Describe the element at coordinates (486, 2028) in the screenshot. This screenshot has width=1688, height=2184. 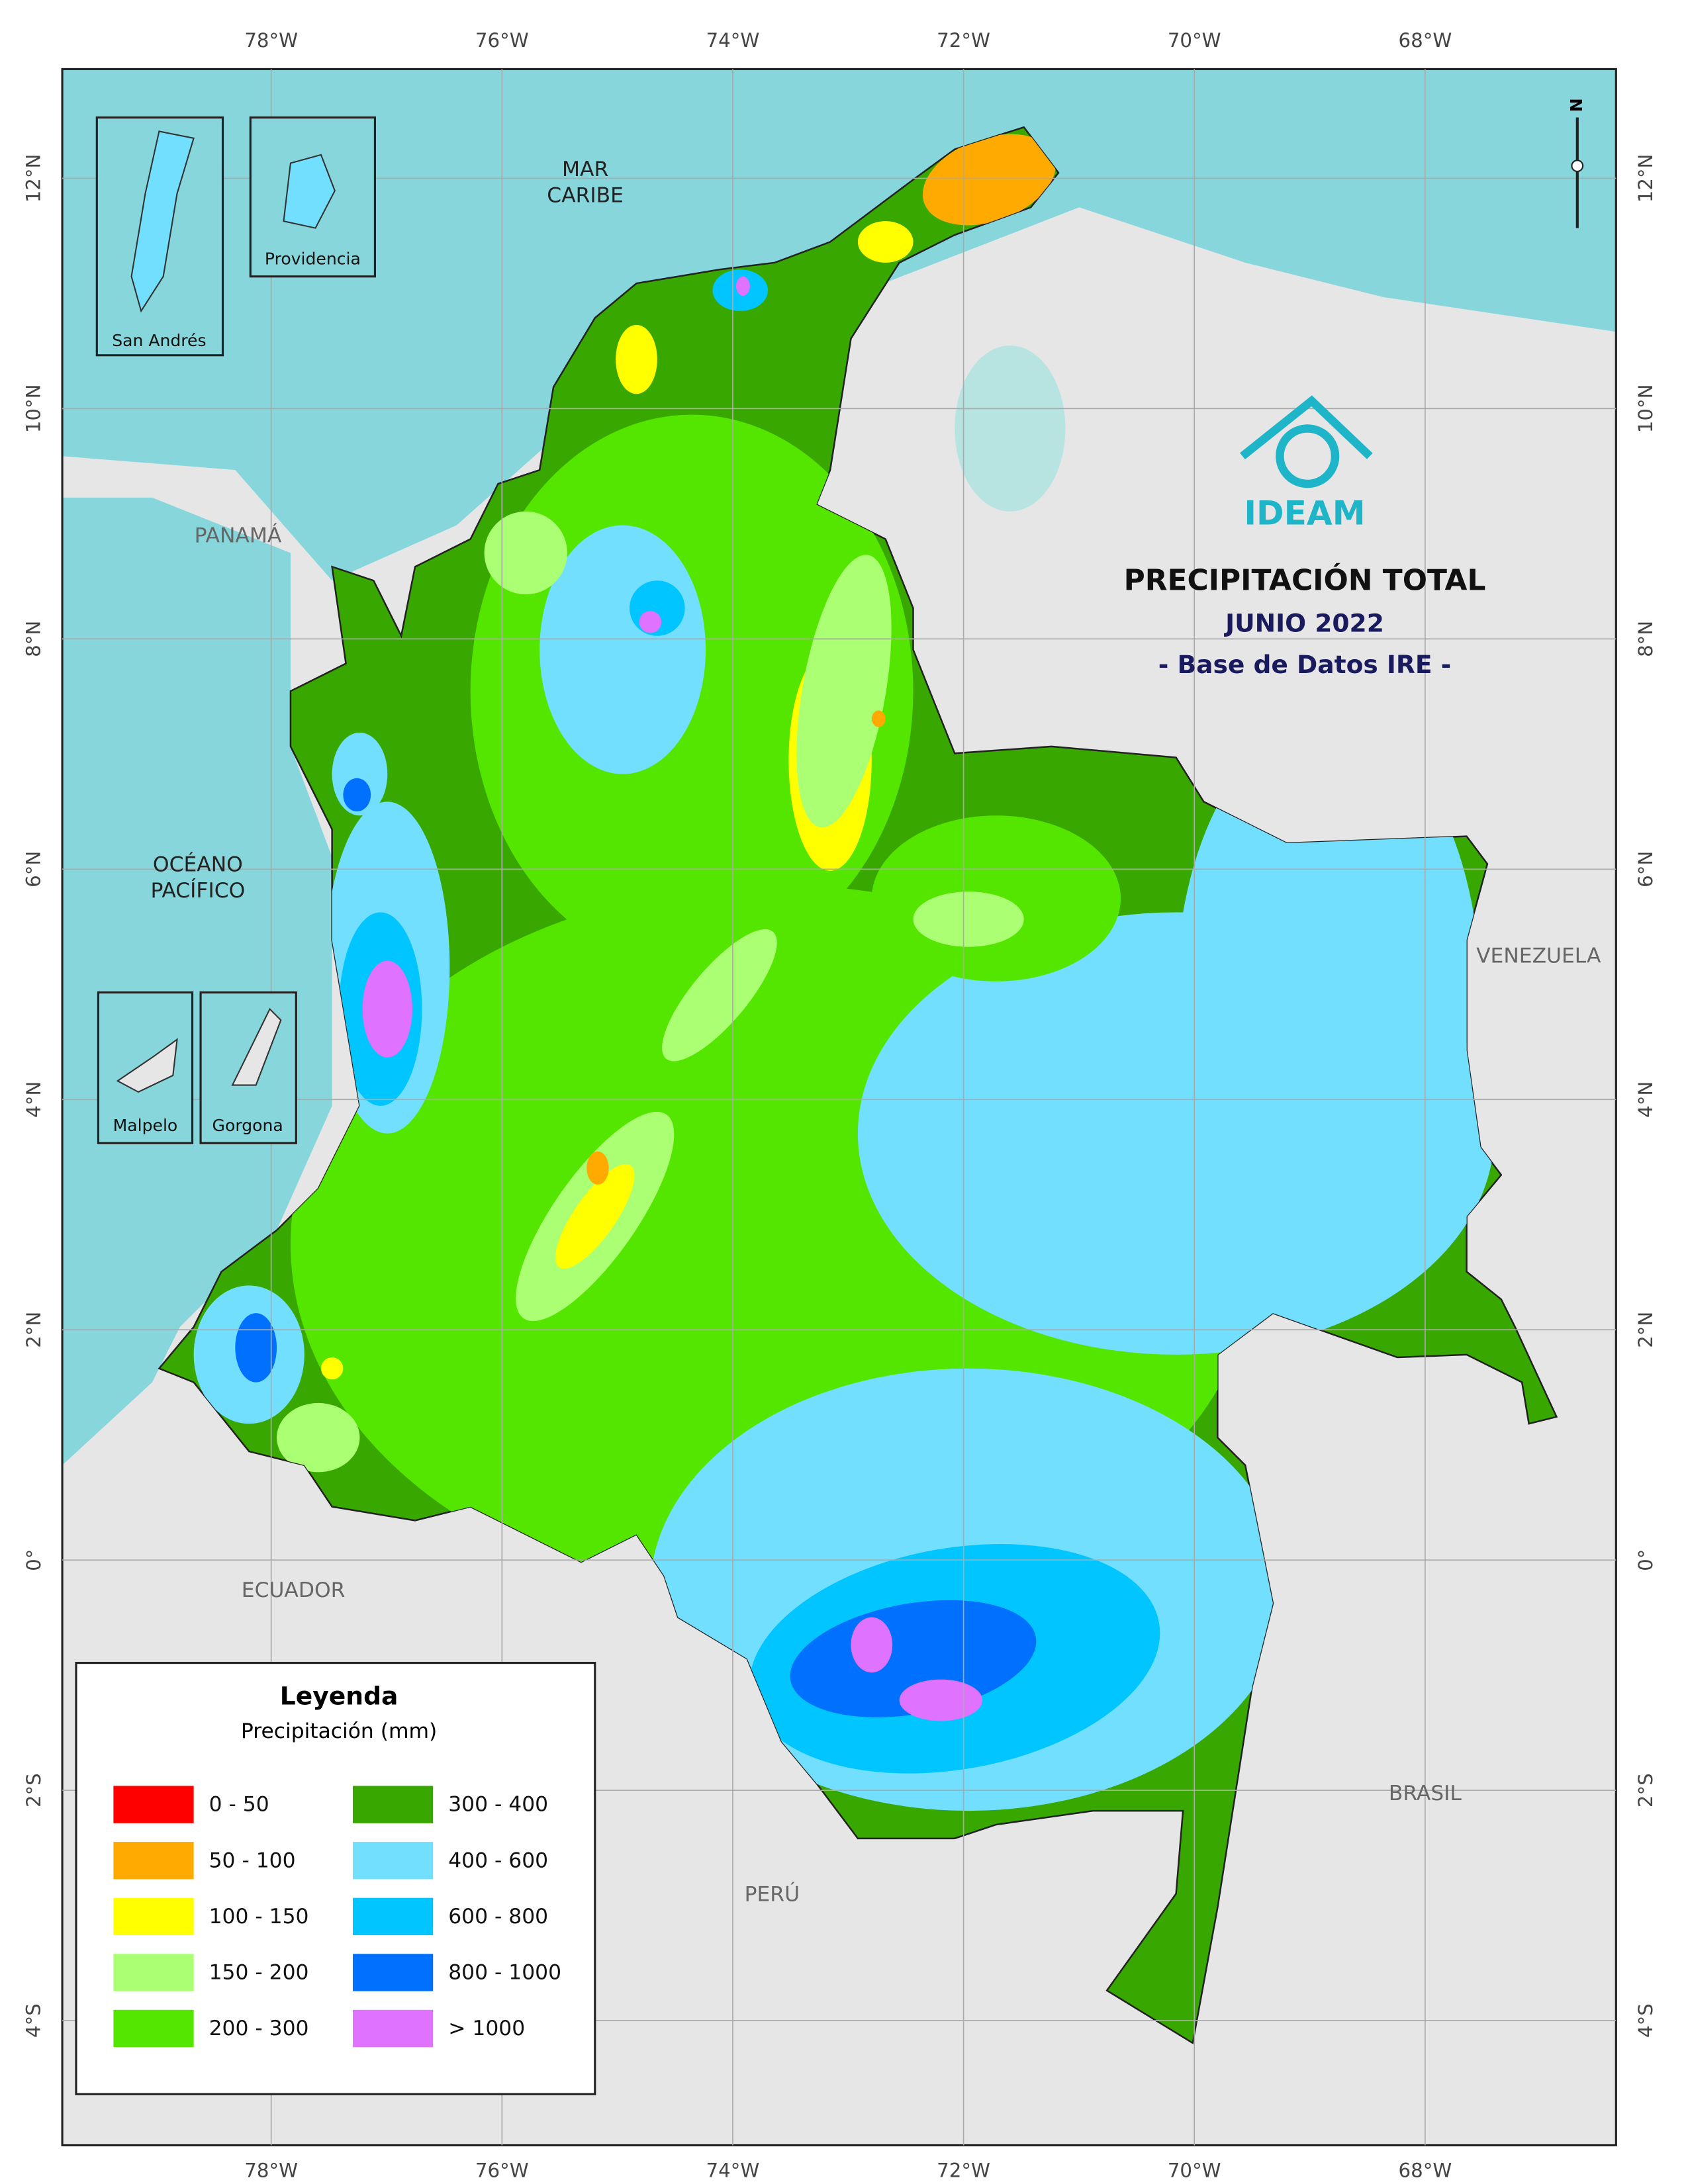
I see `legend-label: > 1000` at that location.